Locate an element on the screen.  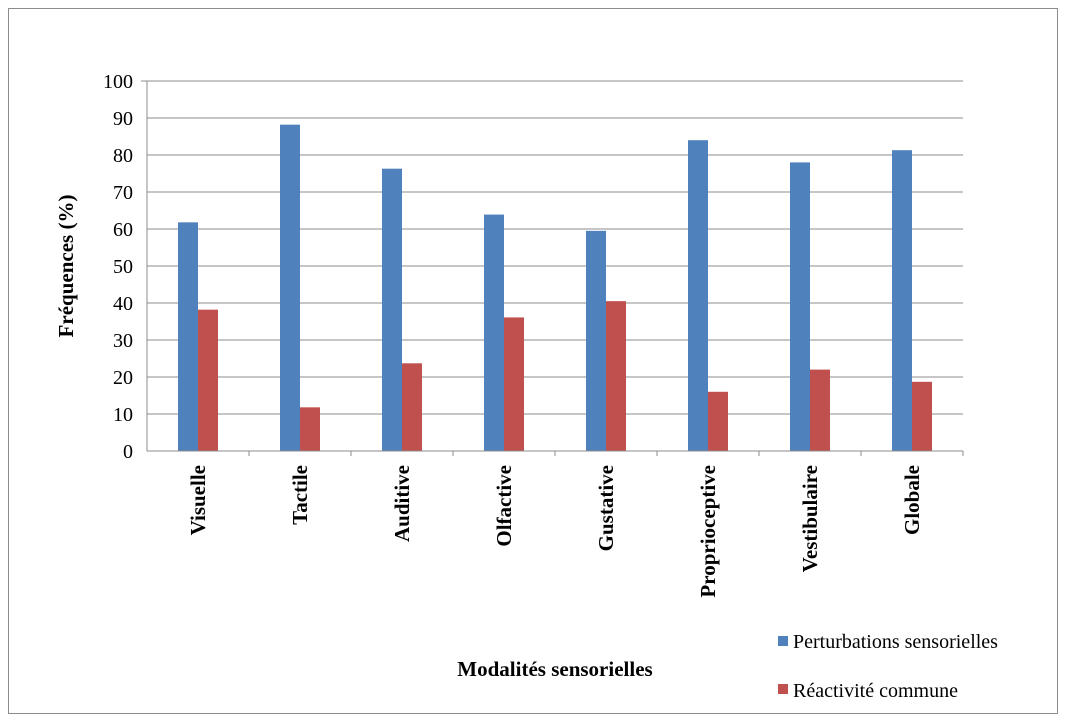
bar-perturbations-proprioceptive is located at coordinates (698, 295).